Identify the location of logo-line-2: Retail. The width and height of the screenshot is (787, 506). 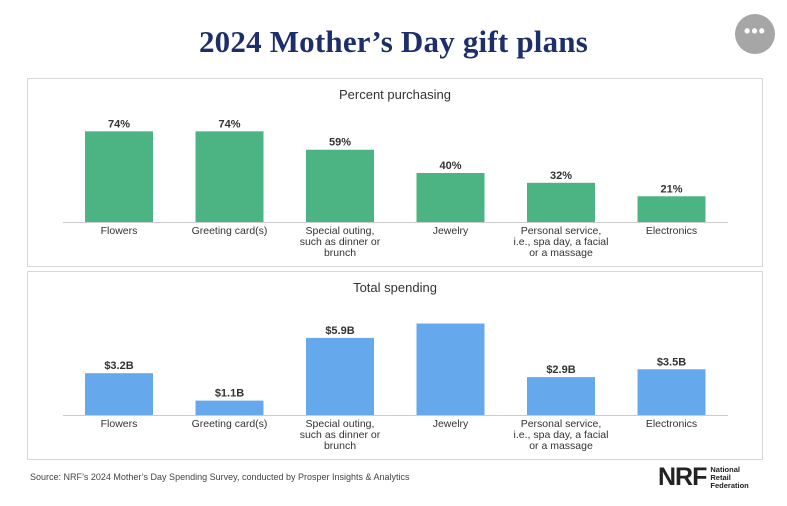
(720, 477).